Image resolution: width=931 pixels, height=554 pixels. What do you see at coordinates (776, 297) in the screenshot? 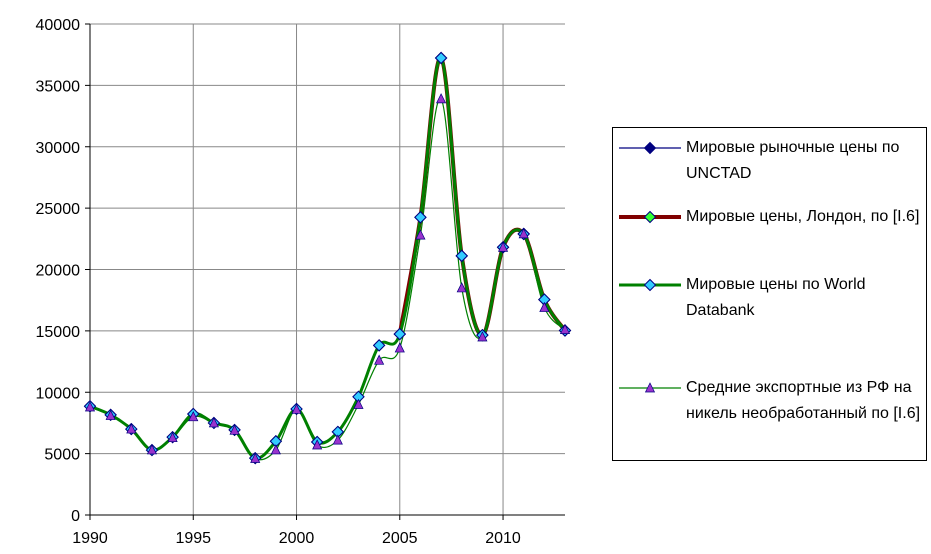
I see `legend-label: Мировые цены по World Databank` at bounding box center [776, 297].